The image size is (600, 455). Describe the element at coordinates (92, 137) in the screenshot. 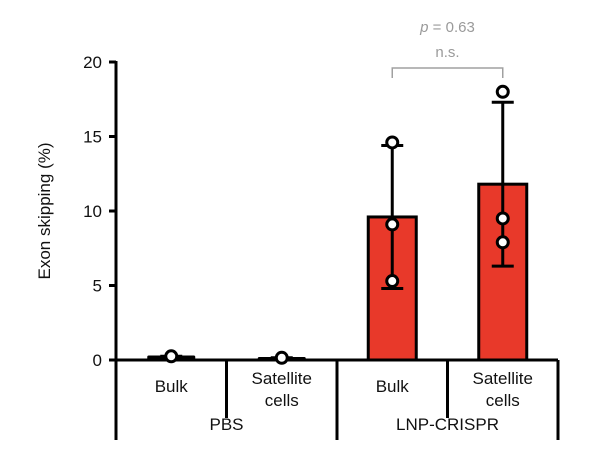

I see `y-tick-label: 15` at that location.